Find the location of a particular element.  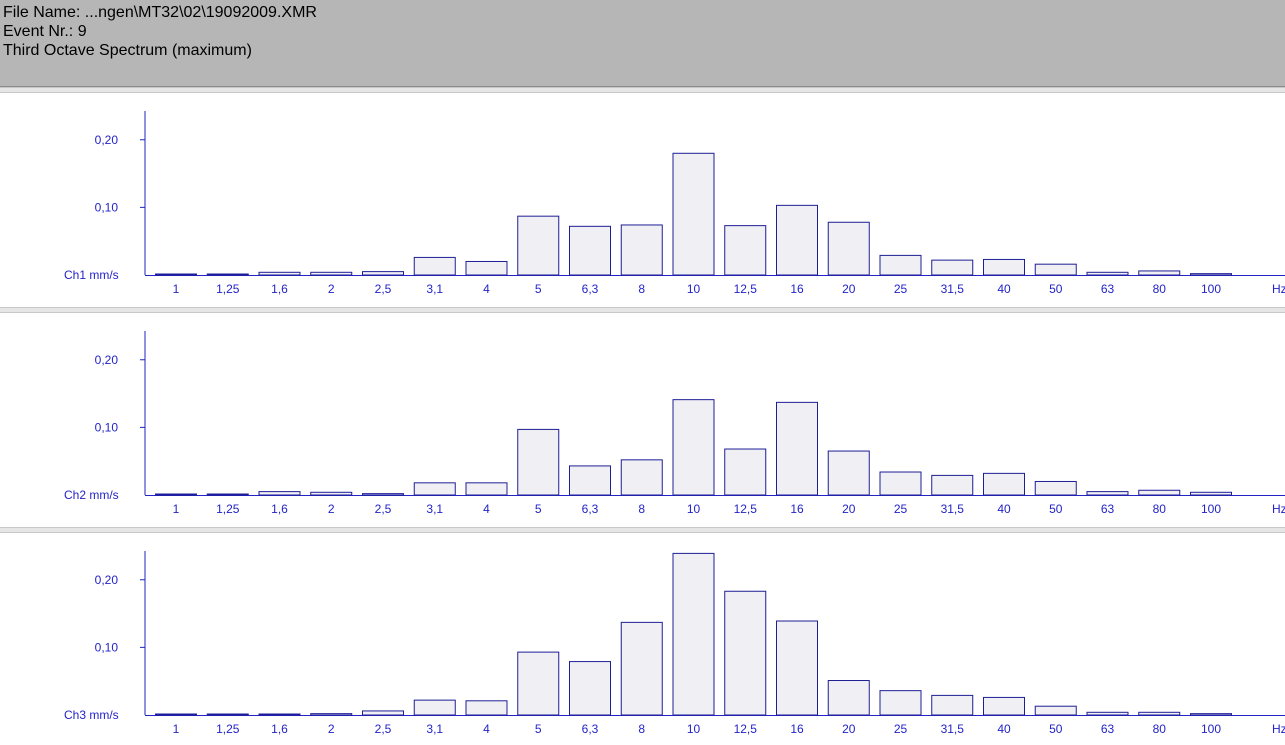

event-number-text: Event Nr.: 9 is located at coordinates (45, 31).